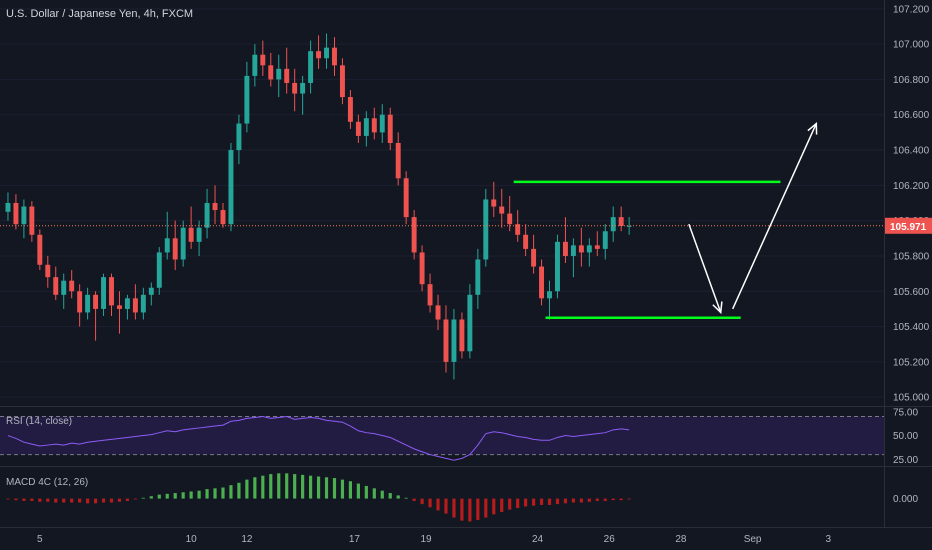  Describe the element at coordinates (774, 216) in the screenshot. I see `arrow-up-shaft` at that location.